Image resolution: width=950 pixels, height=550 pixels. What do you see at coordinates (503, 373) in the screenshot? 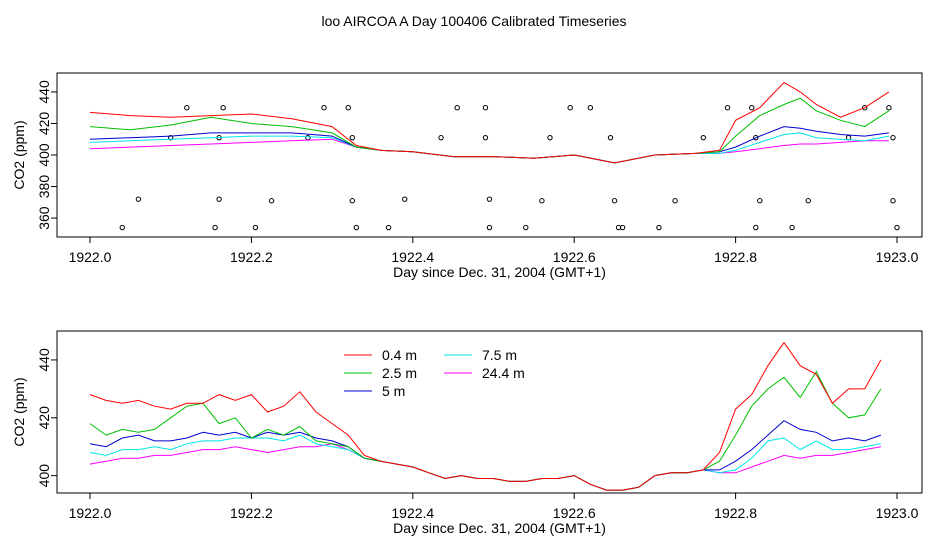
I see `legend-entry: 24.4 m` at bounding box center [503, 373].